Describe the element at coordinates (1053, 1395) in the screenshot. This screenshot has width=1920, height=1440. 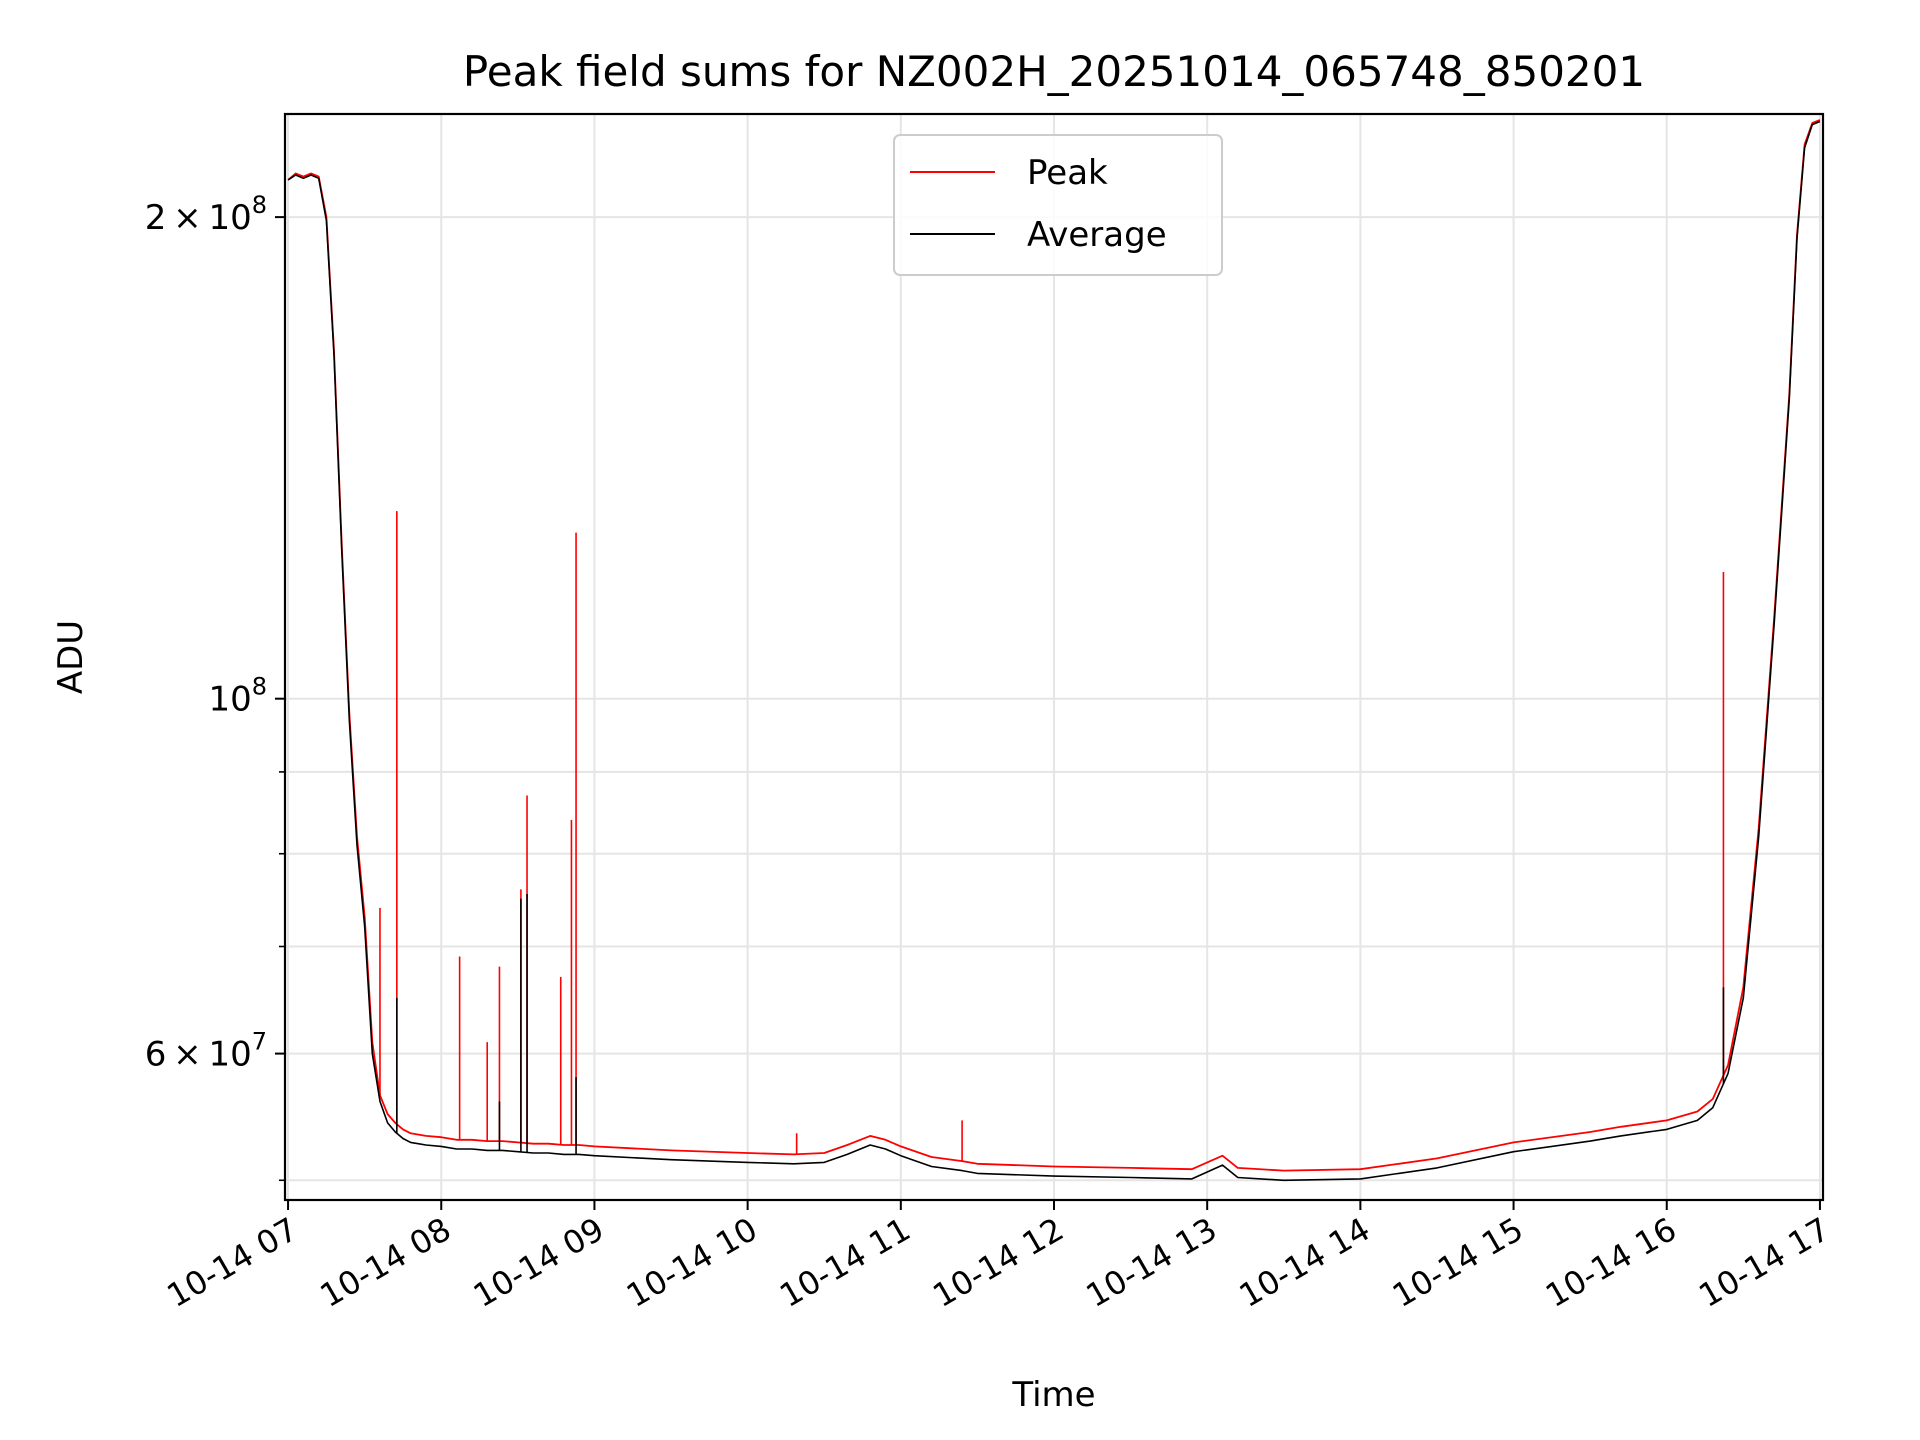
I see `x-axis-label: Time` at that location.